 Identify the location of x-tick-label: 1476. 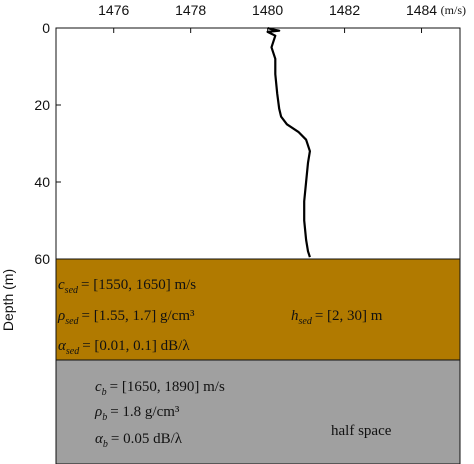
(113, 10).